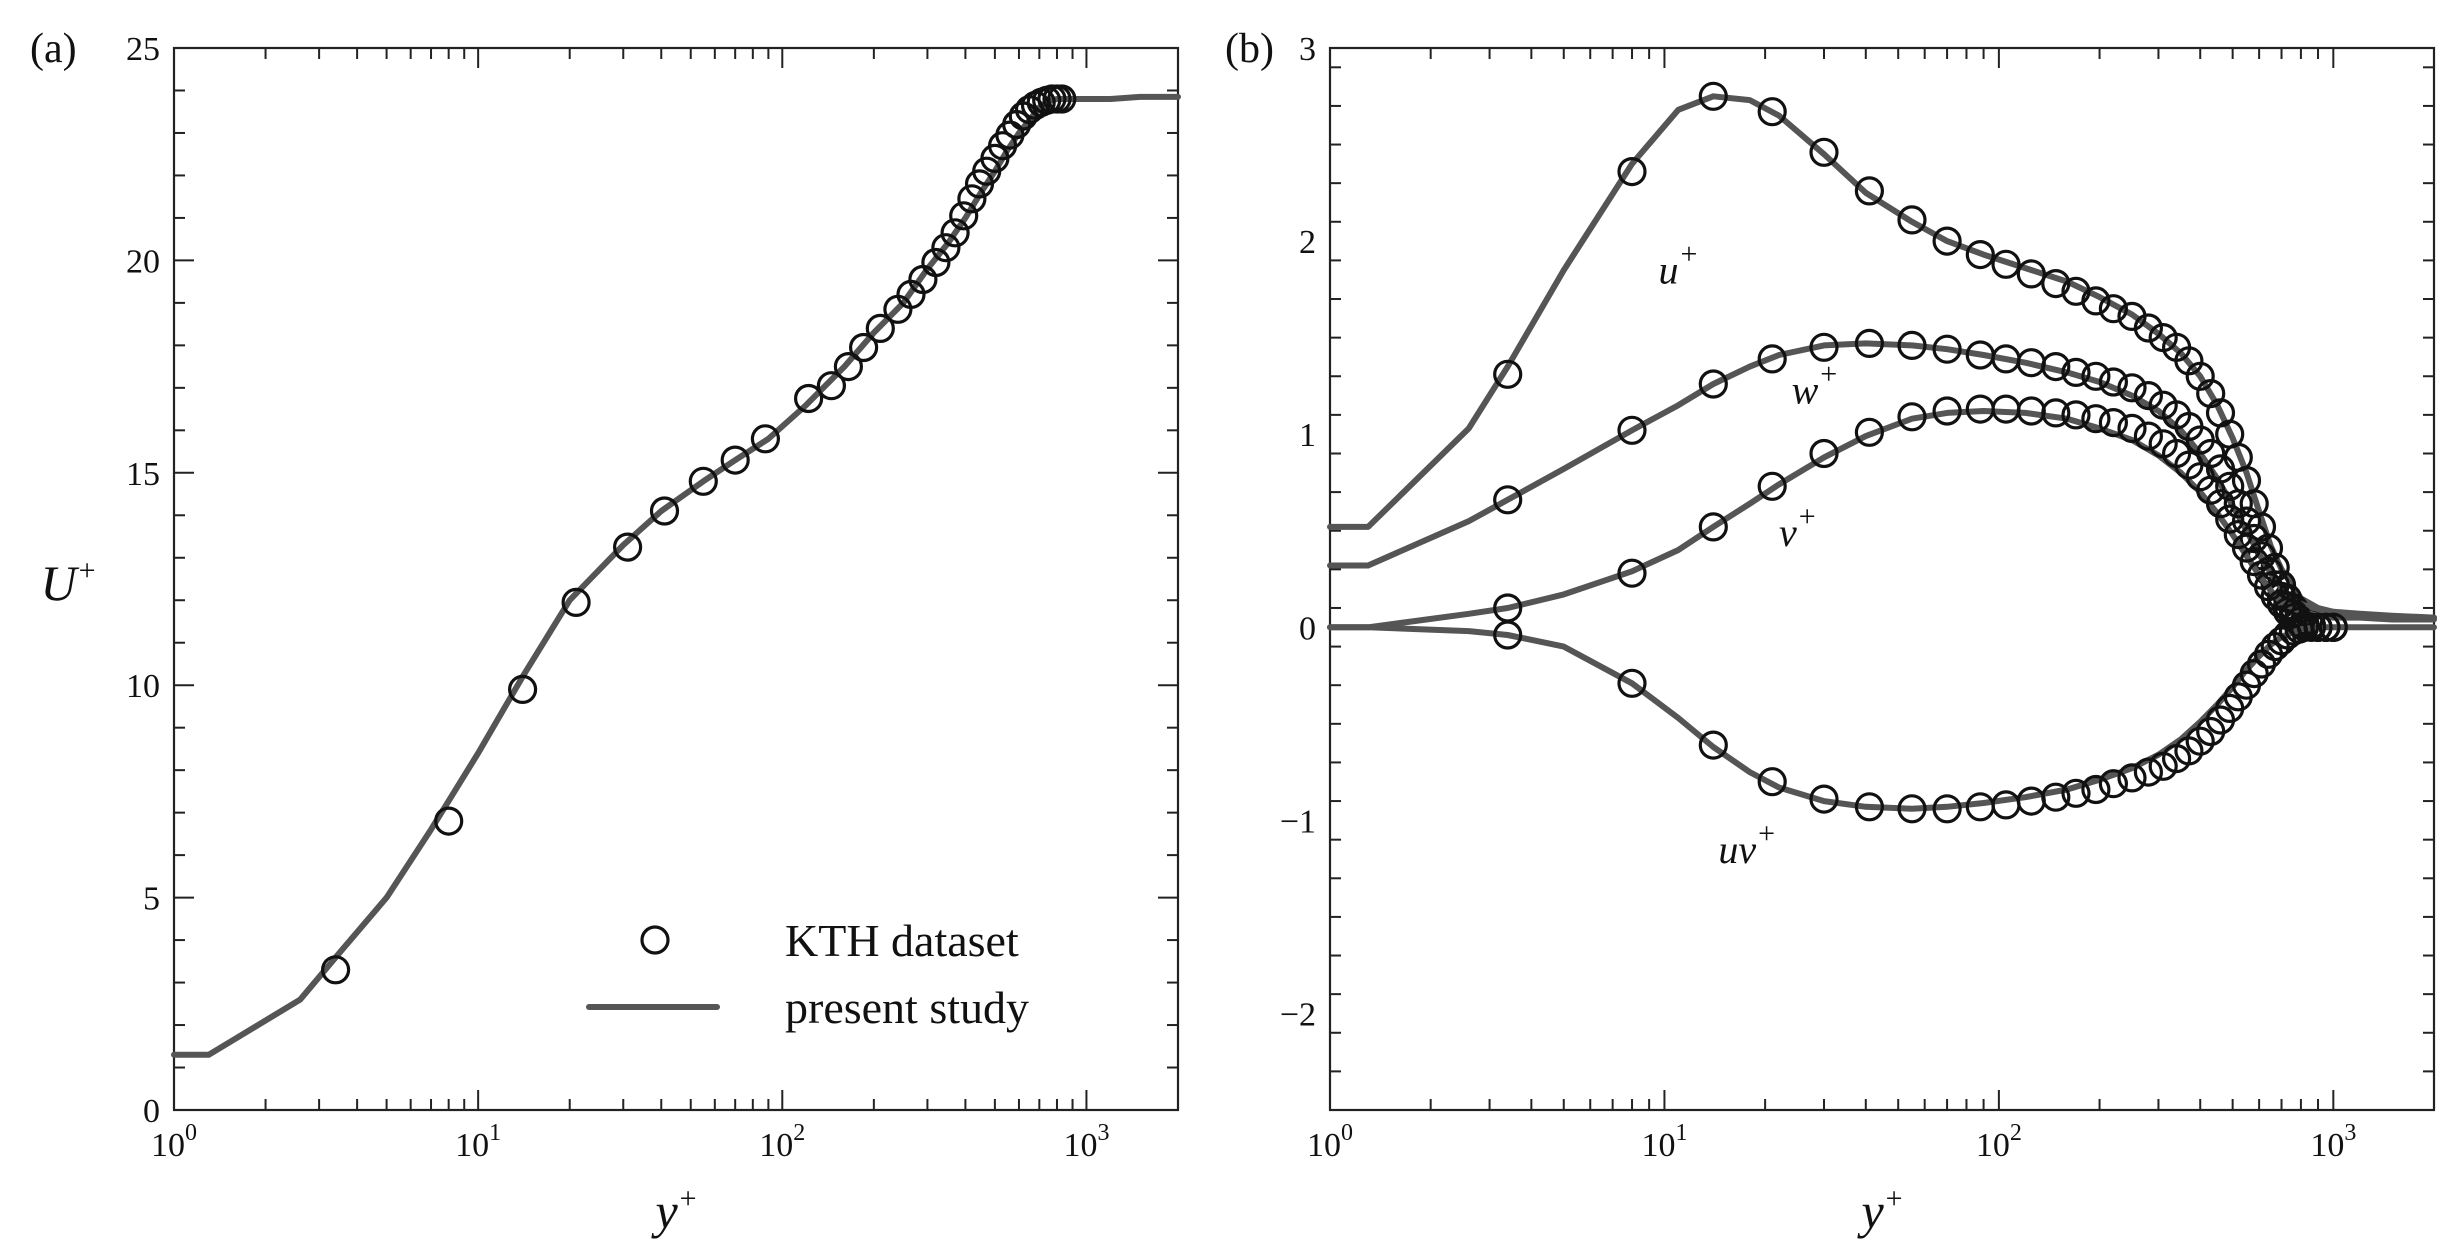 This screenshot has width=2446, height=1247. I want to click on y-tick-label: 5, so click(151, 899).